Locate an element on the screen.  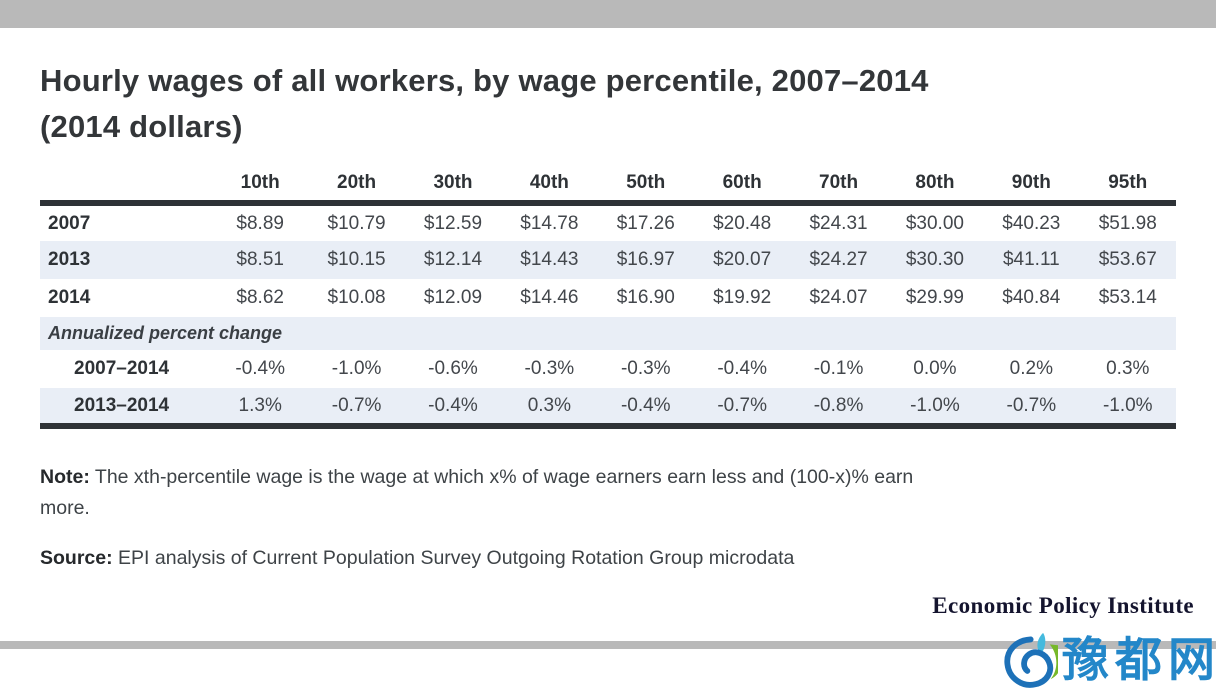
epi-wordmark: Economic Policy Institute is located at coordinates (1063, 605).